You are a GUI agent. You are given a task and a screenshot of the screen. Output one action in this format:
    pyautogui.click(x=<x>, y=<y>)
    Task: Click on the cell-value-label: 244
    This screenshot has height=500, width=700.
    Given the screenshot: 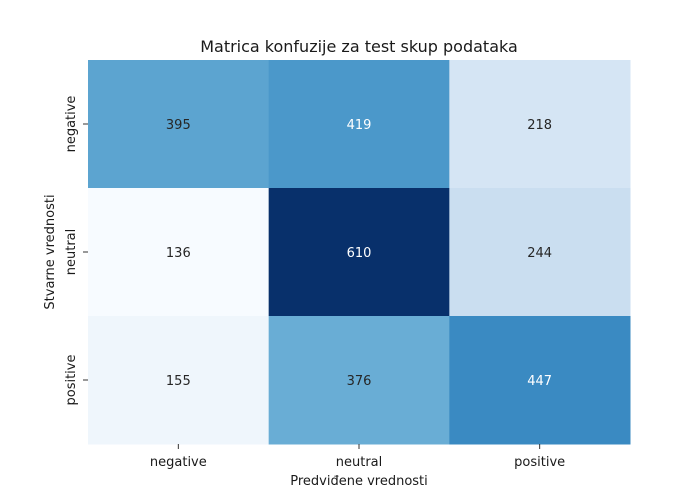 What is the action you would take?
    pyautogui.click(x=539, y=253)
    